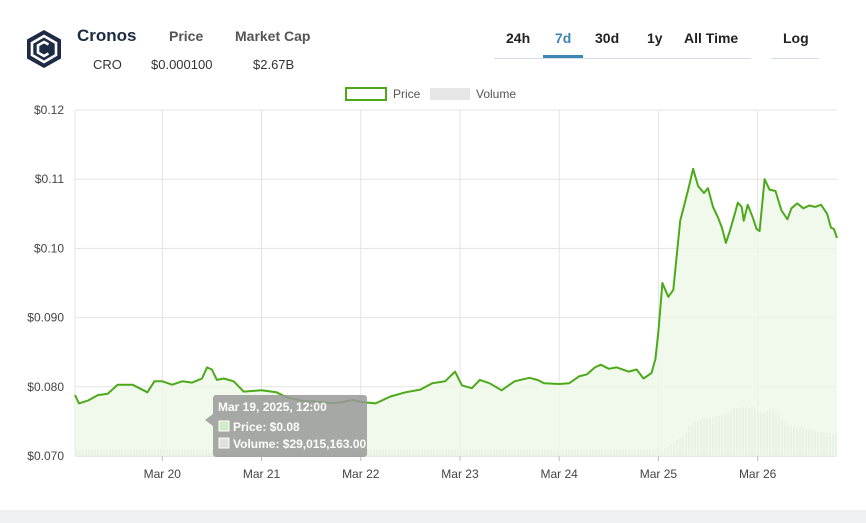 This screenshot has width=866, height=523. I want to click on coin-symbol: CRO, so click(107, 64).